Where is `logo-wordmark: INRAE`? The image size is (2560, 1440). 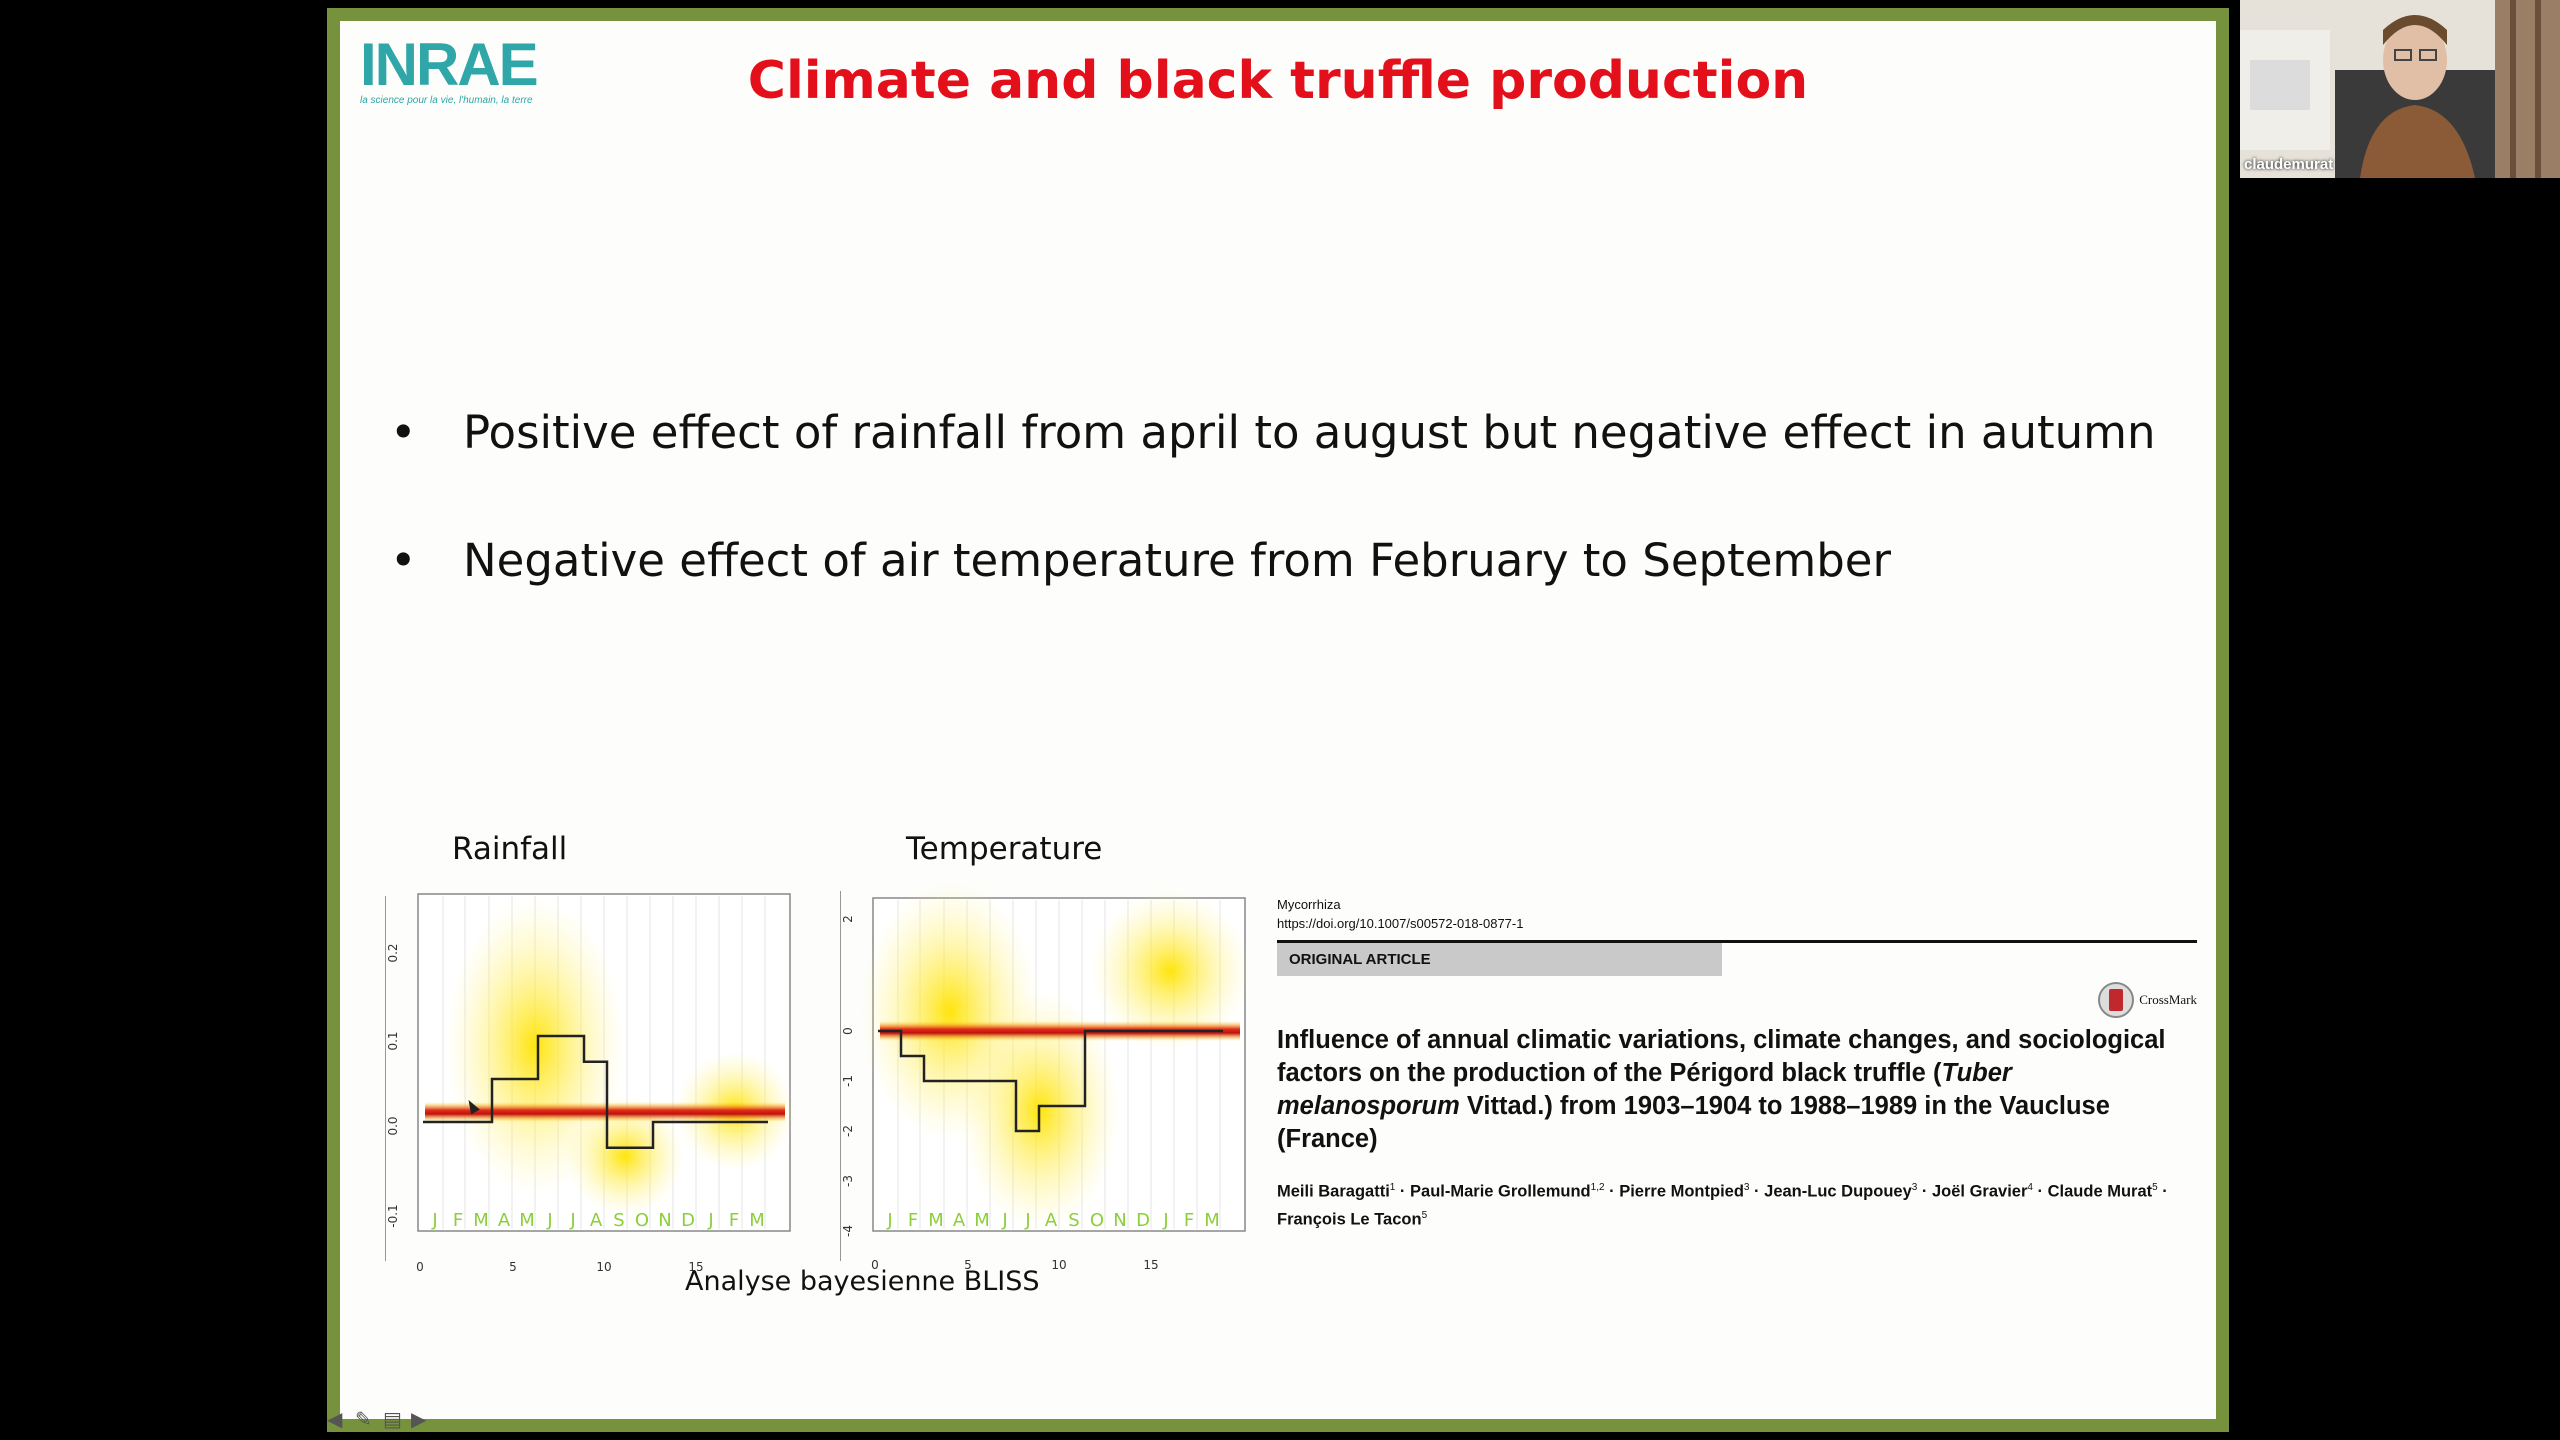
logo-wordmark: INRAE is located at coordinates (449, 64).